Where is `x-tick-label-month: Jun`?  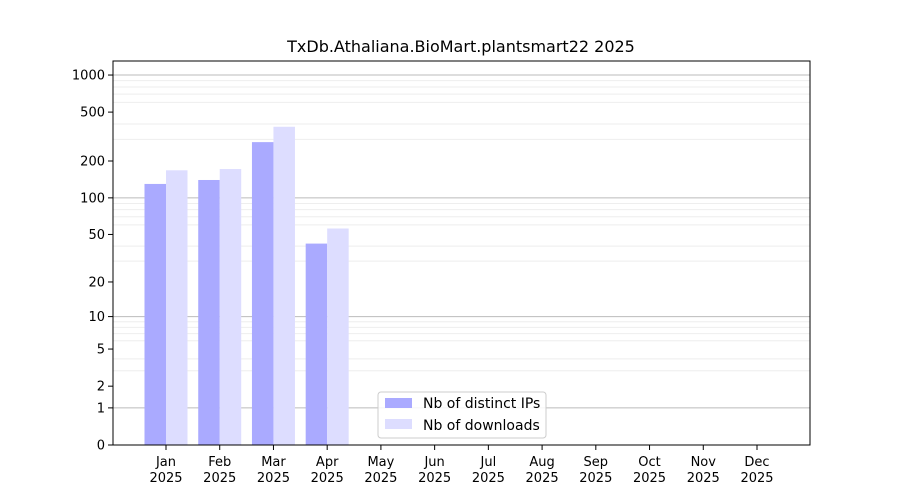 x-tick-label-month: Jun is located at coordinates (433, 462).